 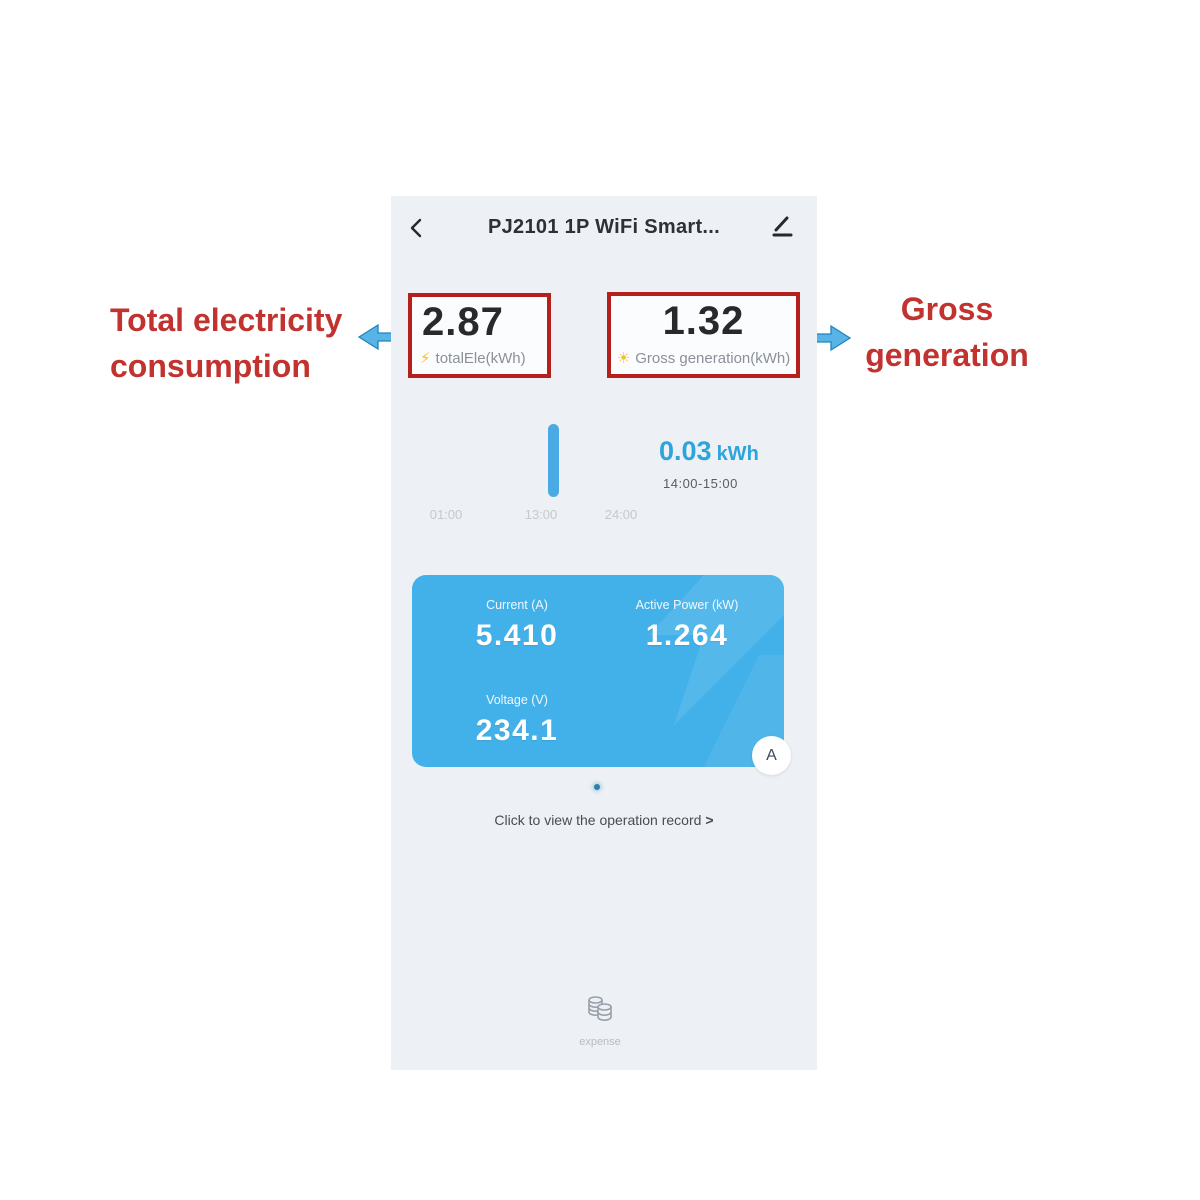 I want to click on tab-expense: expense, so click(x=600, y=1019).